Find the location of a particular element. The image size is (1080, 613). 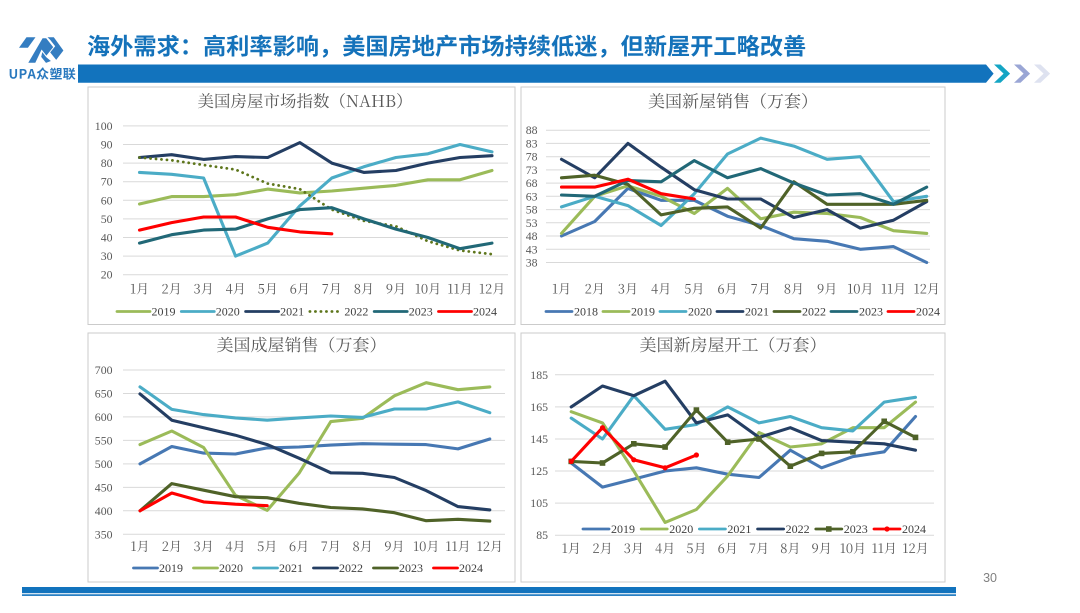

svg-text: 90 is located at coordinates (107, 145).